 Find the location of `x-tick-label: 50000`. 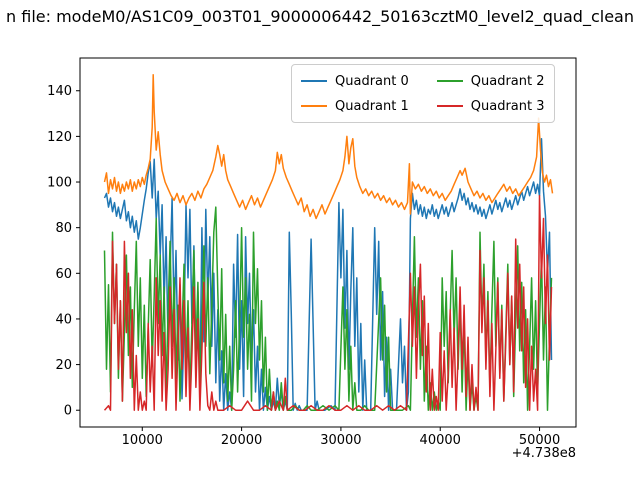

x-tick-label: 50000 is located at coordinates (539, 440).